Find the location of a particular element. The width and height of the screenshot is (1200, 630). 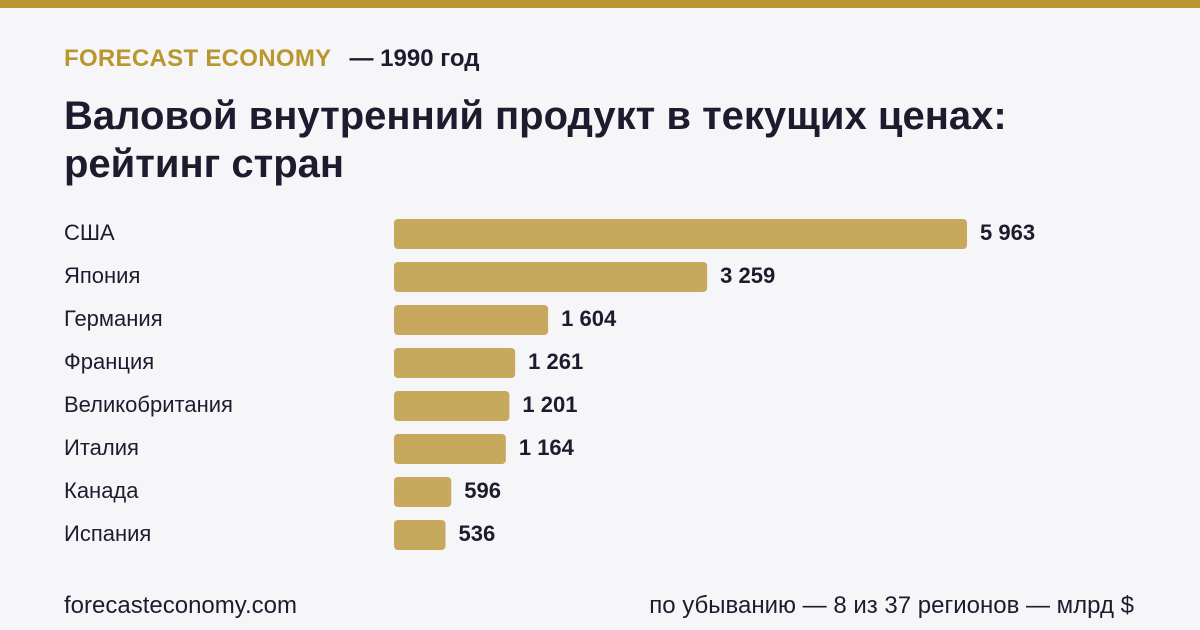

category-label: Канада is located at coordinates (101, 490).